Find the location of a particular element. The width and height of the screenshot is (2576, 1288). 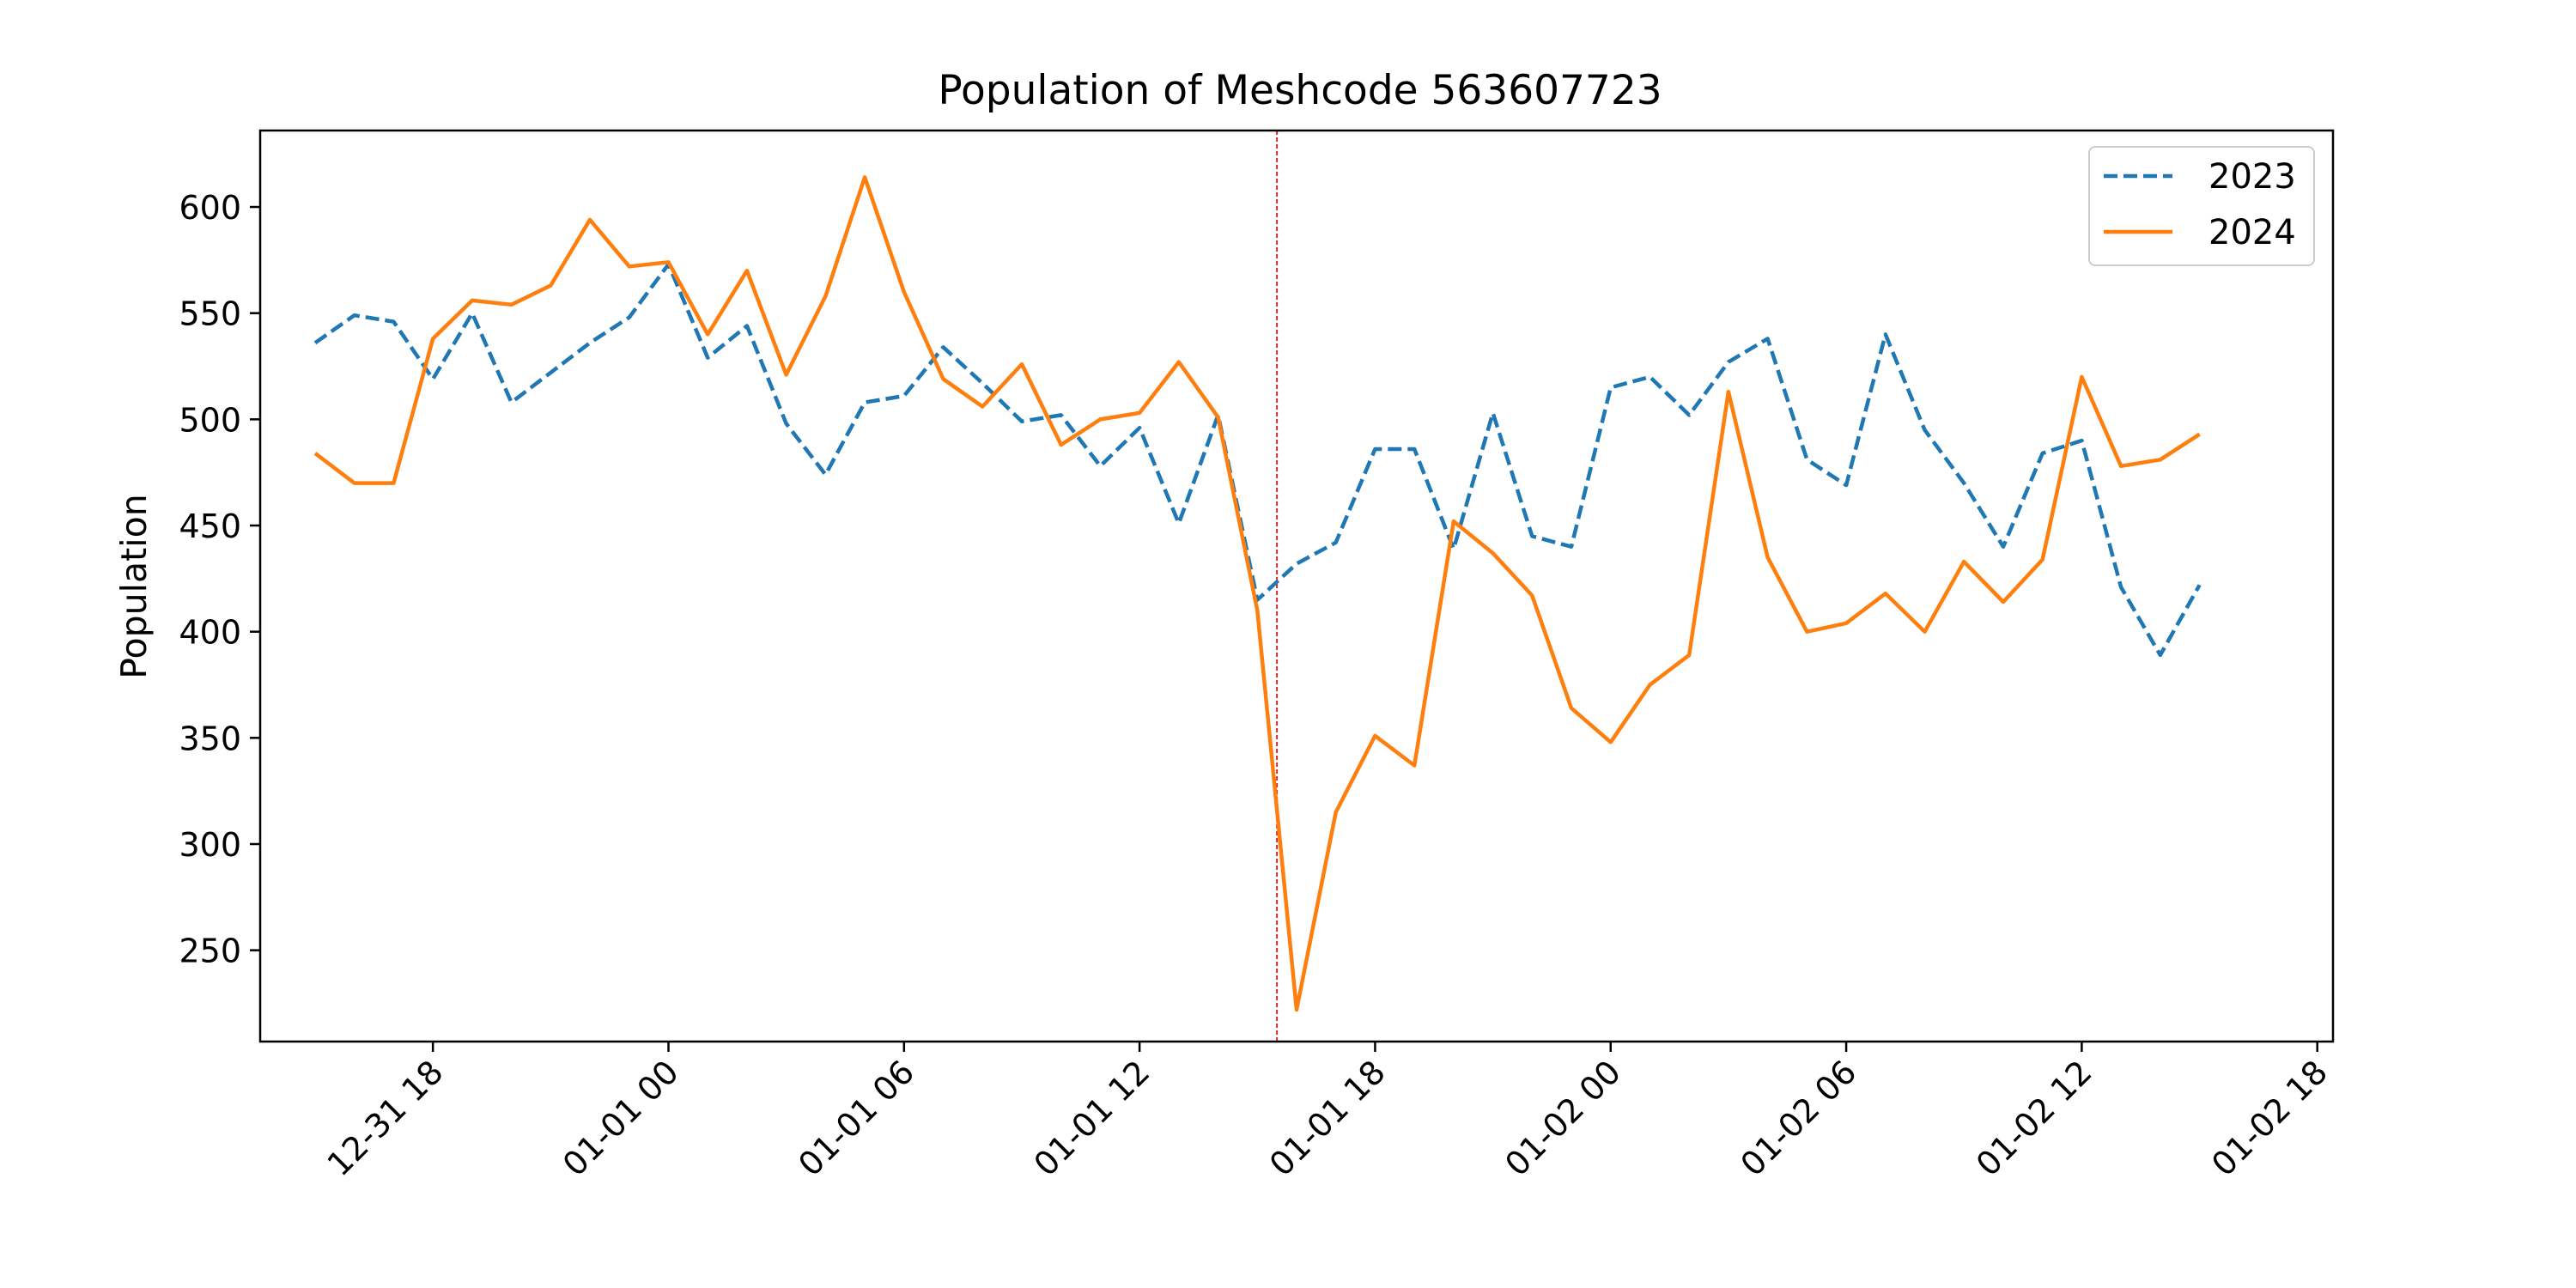

y-tick-label: 400 is located at coordinates (210, 633).